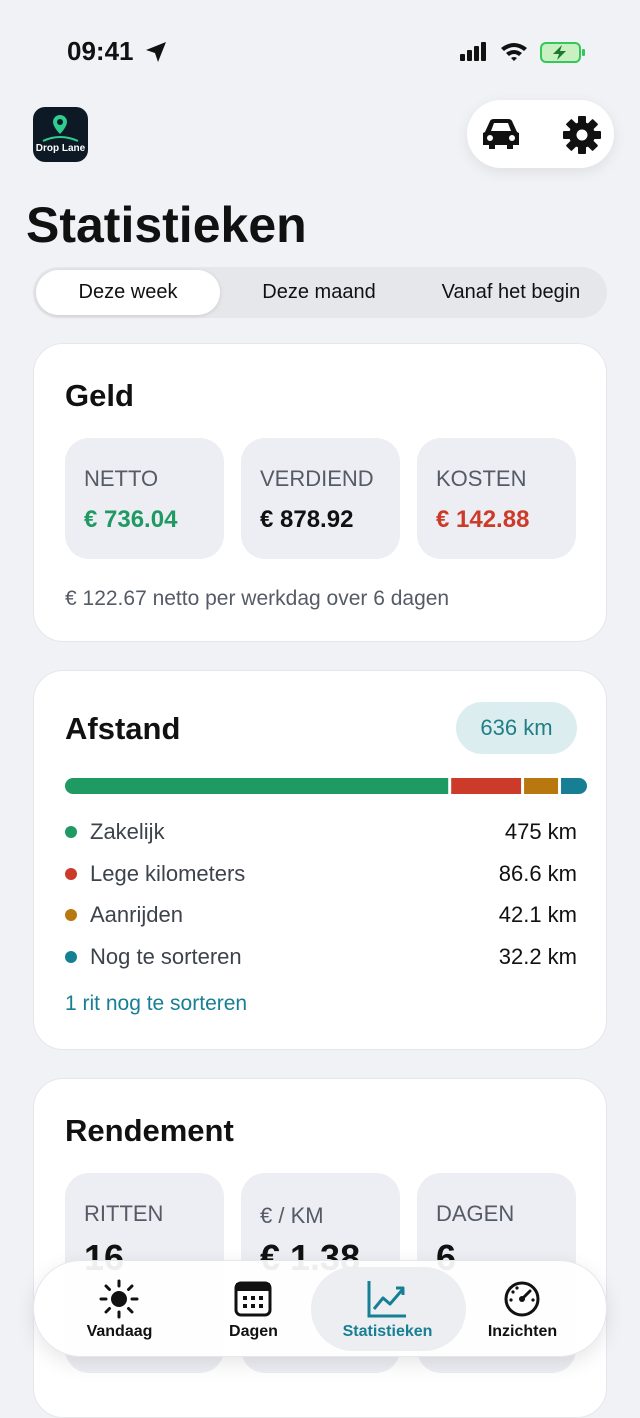  I want to click on tile-value: € 736.04, so click(131, 519).